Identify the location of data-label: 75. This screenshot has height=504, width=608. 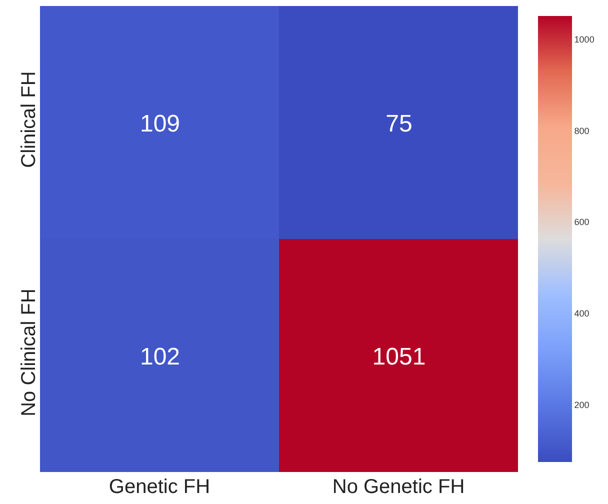
(399, 124).